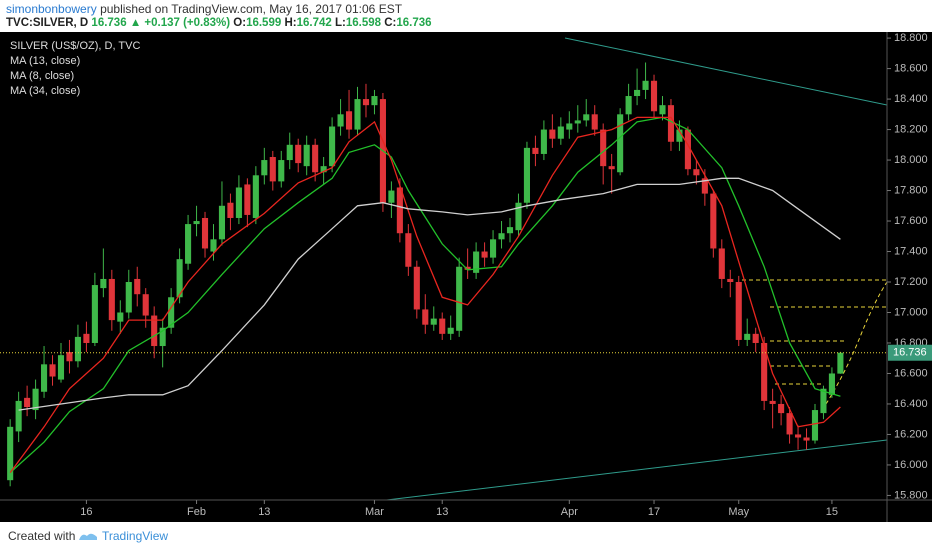  What do you see at coordinates (466, 536) in the screenshot?
I see `footer: Created with TradingView` at bounding box center [466, 536].